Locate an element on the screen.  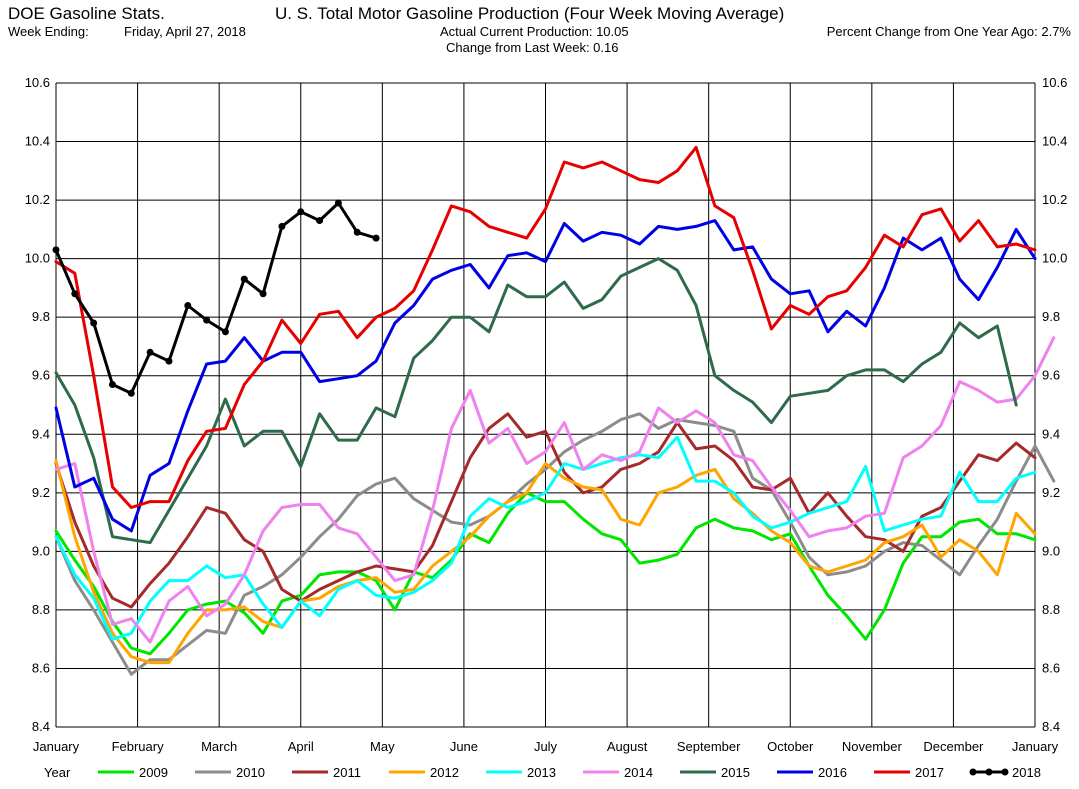
y-tick-label-right: 10.0 is located at coordinates (1054, 258).